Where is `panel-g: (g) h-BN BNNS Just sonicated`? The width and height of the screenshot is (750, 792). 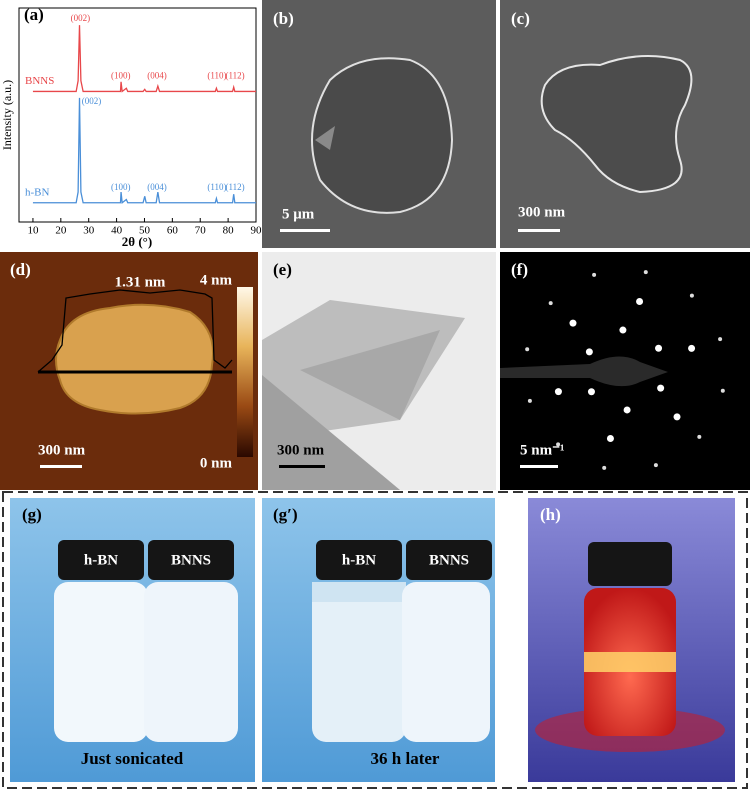
panel-g: (g) h-BN BNNS Just sonicated is located at coordinates (132, 640).